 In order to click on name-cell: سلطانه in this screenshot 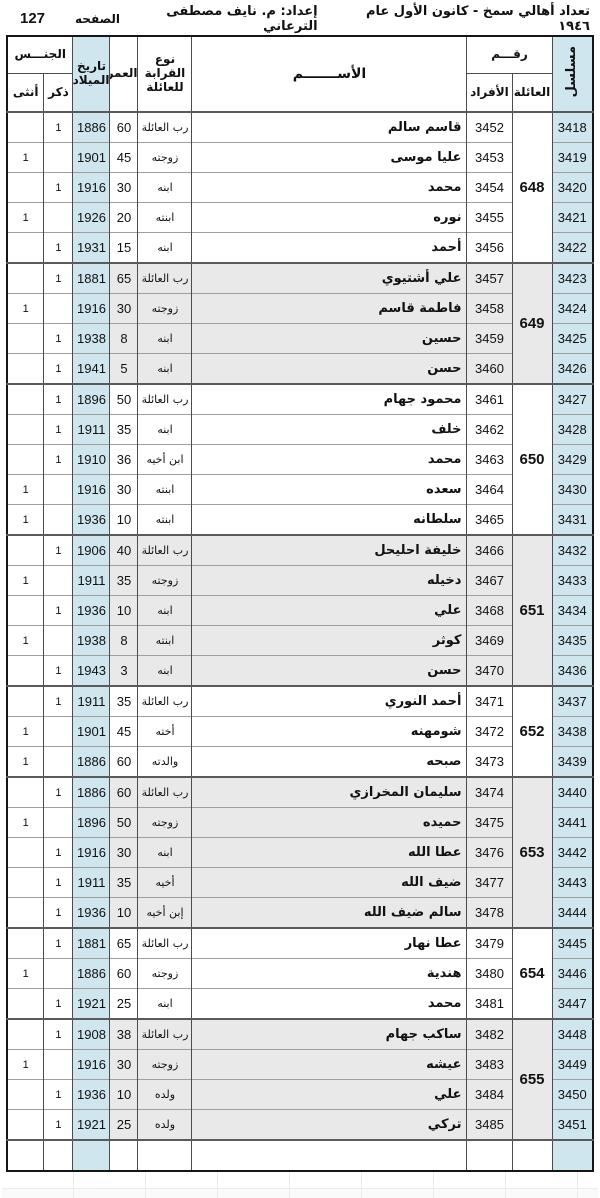, I will do `click(329, 519)`.